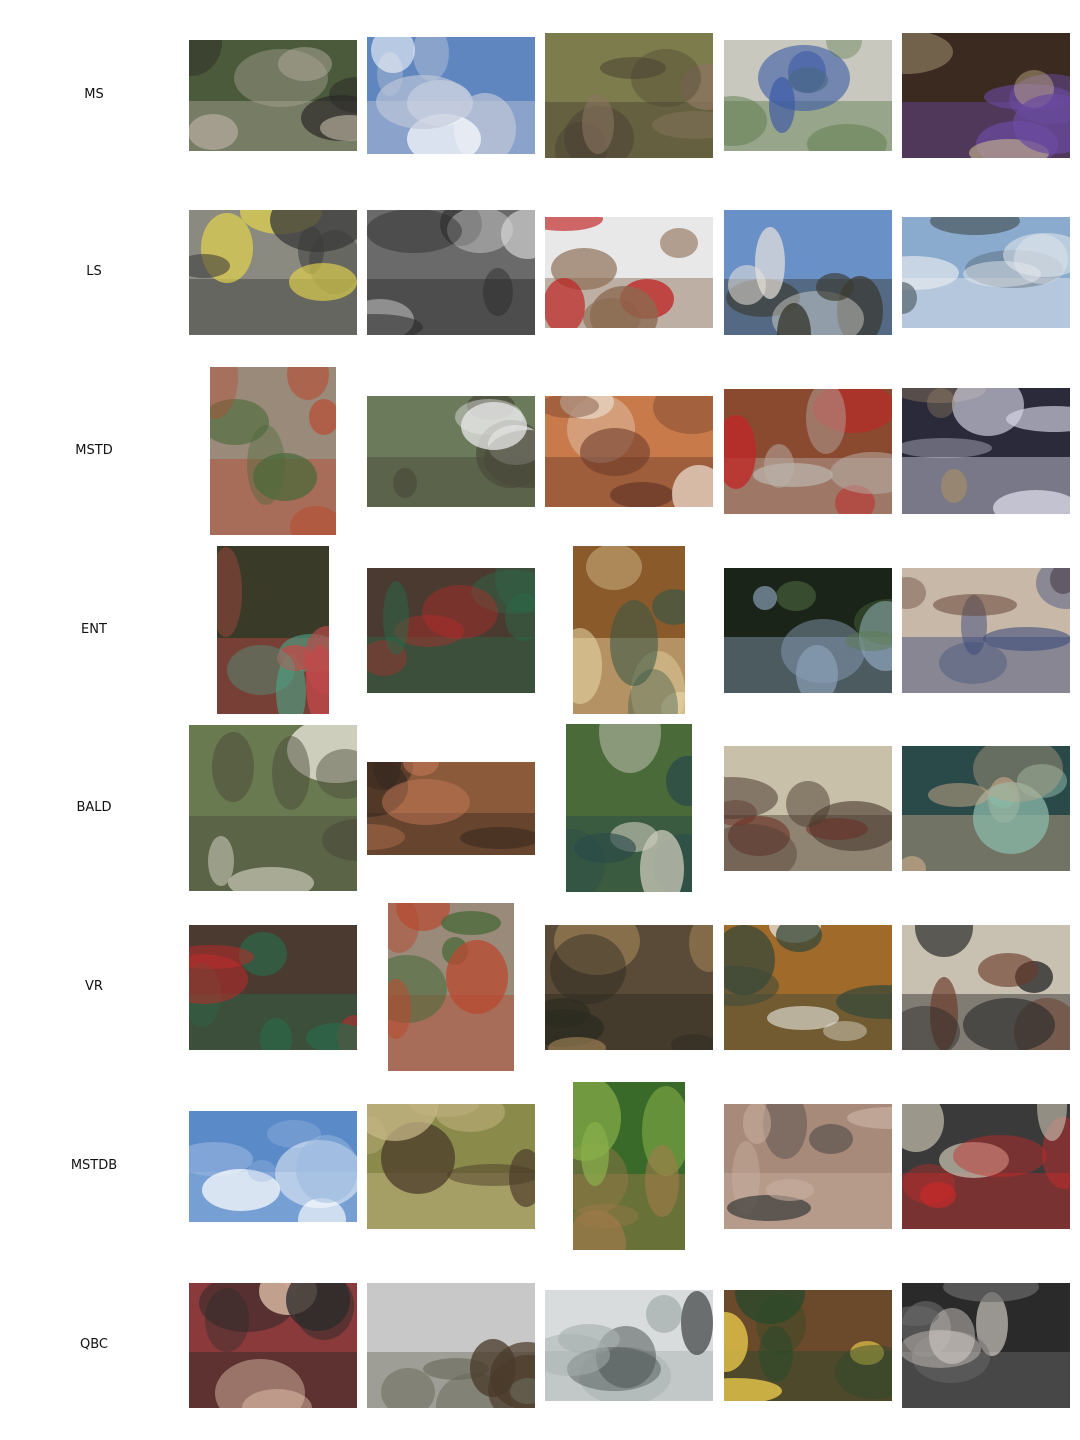 The image size is (1080, 1440). What do you see at coordinates (629, 630) in the screenshot?
I see `dining-room-photo` at bounding box center [629, 630].